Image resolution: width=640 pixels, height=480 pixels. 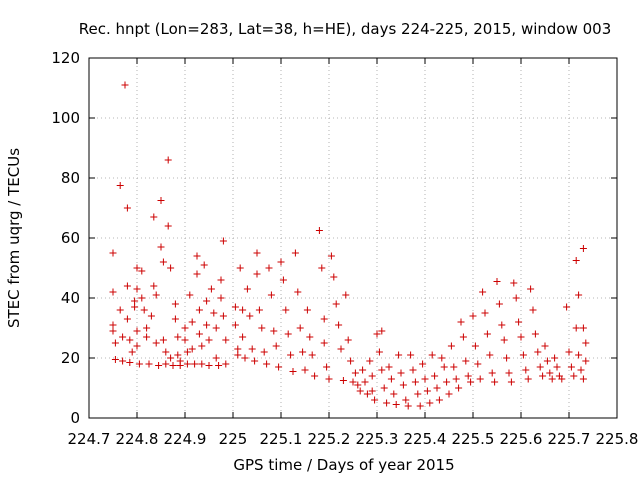 What do you see at coordinates (329, 439) in the screenshot?
I see `x-tick-label: 225.2` at bounding box center [329, 439].